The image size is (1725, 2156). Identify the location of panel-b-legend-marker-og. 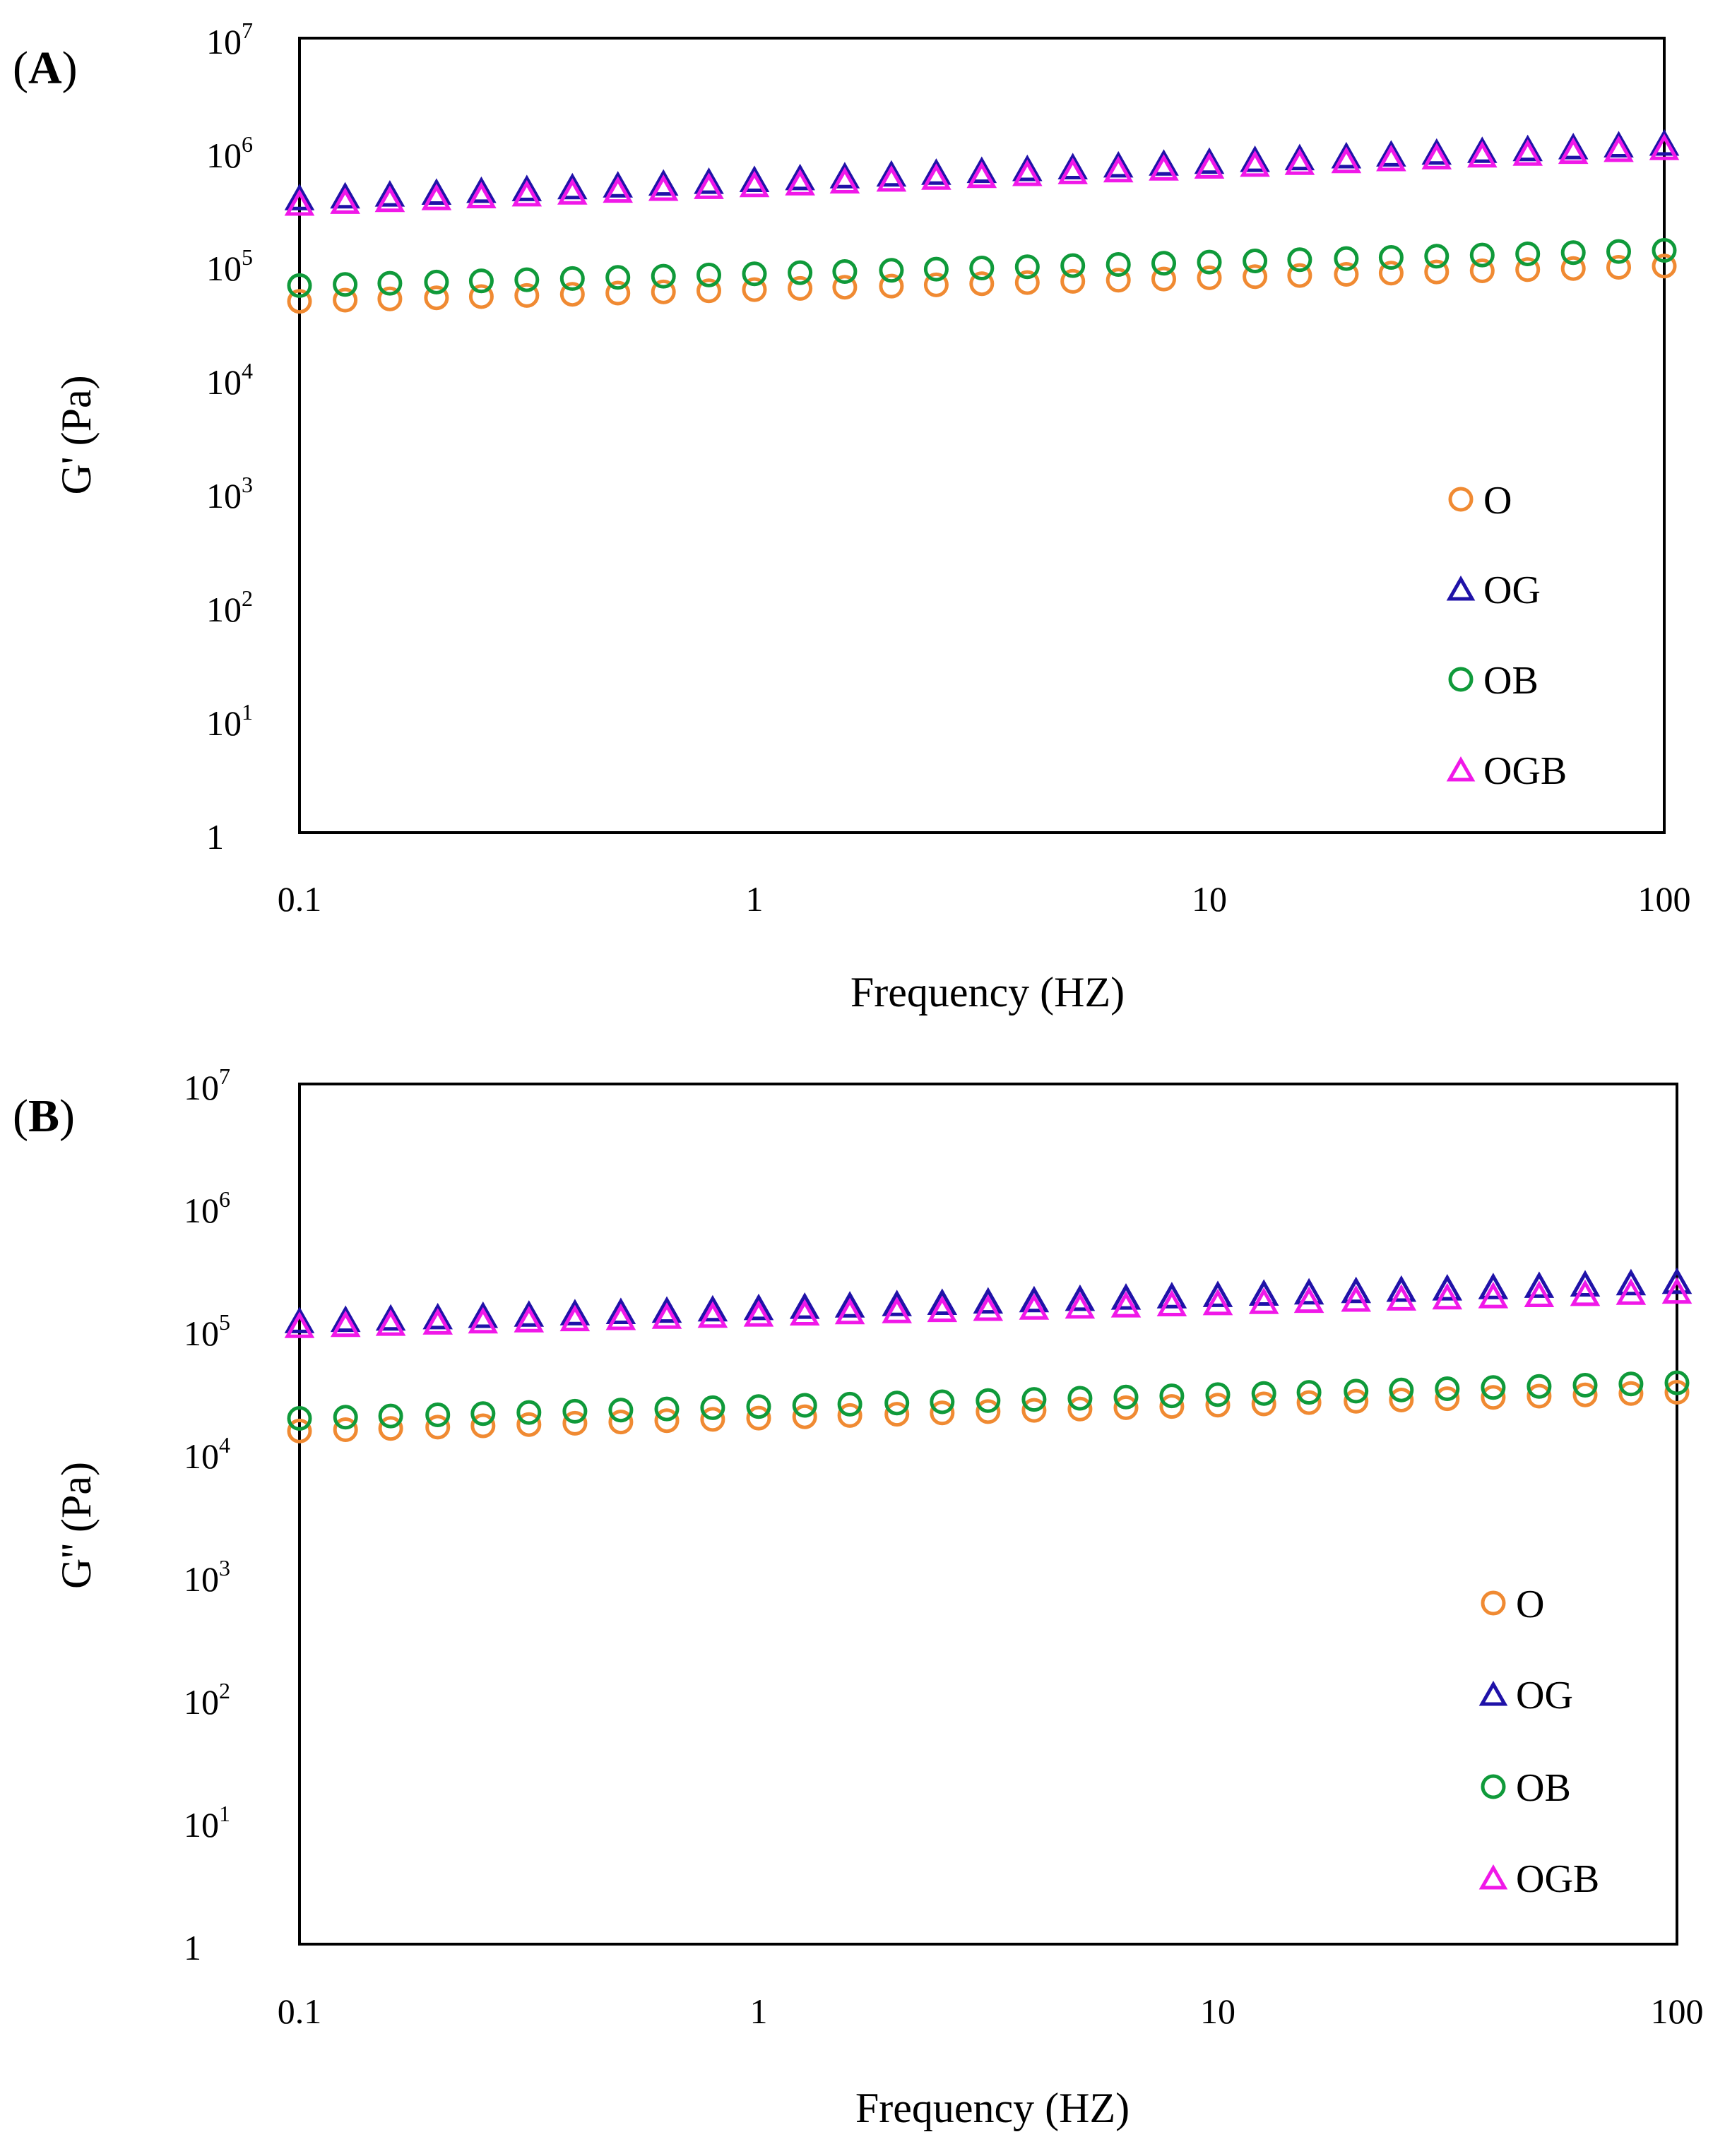
(1493, 1693).